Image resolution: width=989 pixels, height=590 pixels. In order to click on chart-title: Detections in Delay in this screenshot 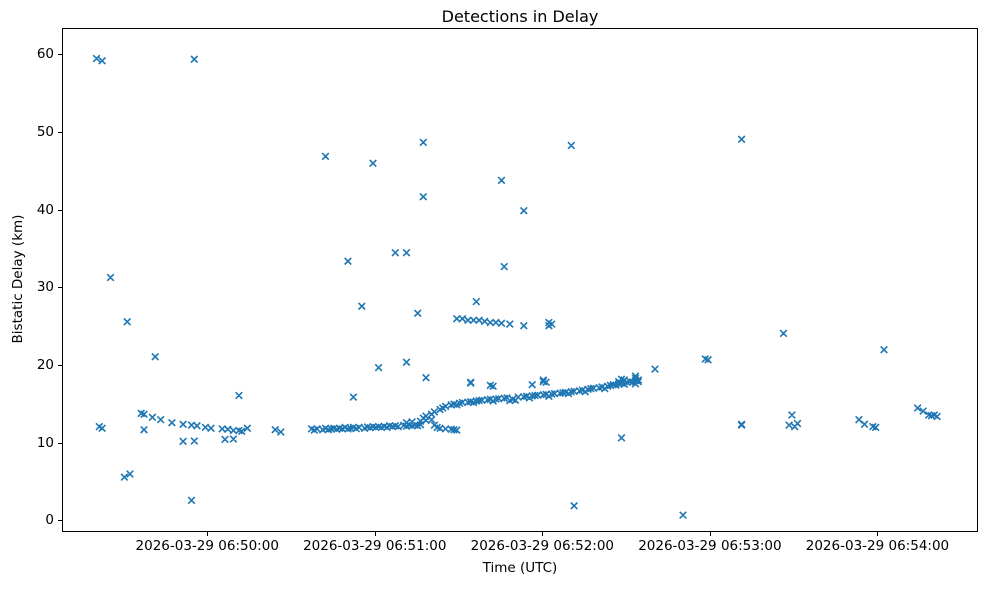, I will do `click(520, 16)`.